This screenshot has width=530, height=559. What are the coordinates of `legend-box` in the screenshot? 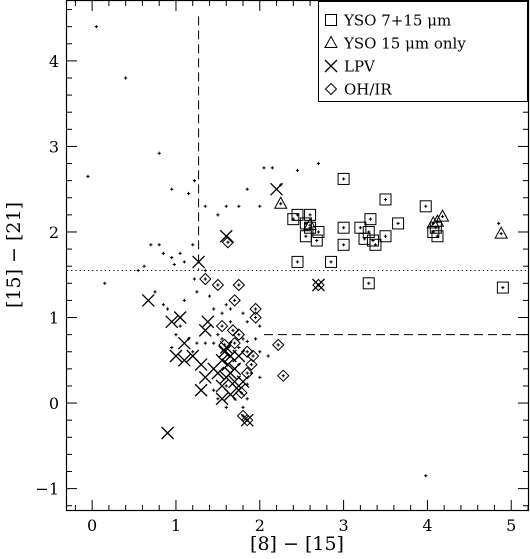 It's located at (423, 51).